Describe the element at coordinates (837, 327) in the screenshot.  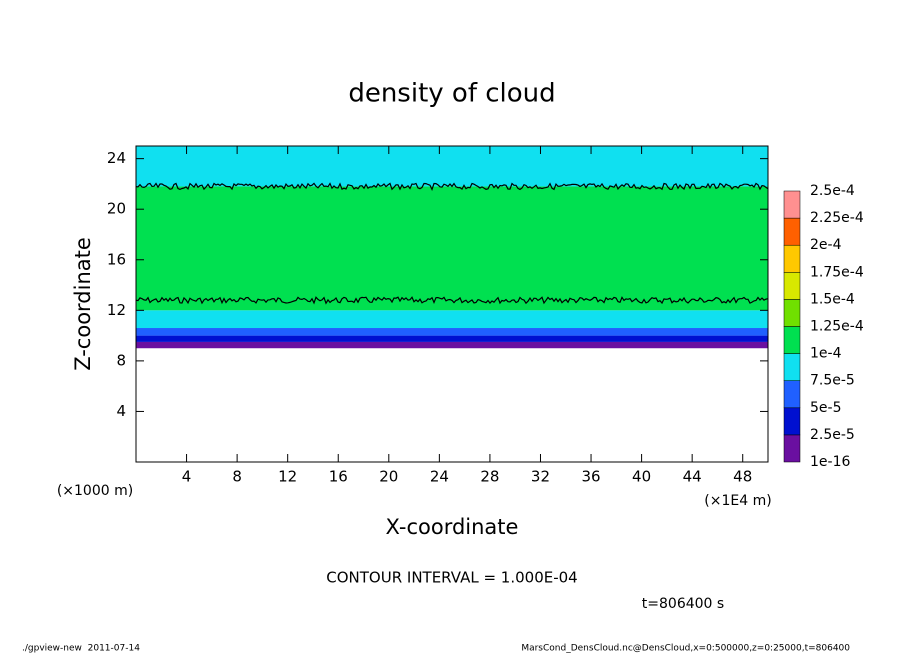
I see `colorbar-label: 1.25e-4` at that location.